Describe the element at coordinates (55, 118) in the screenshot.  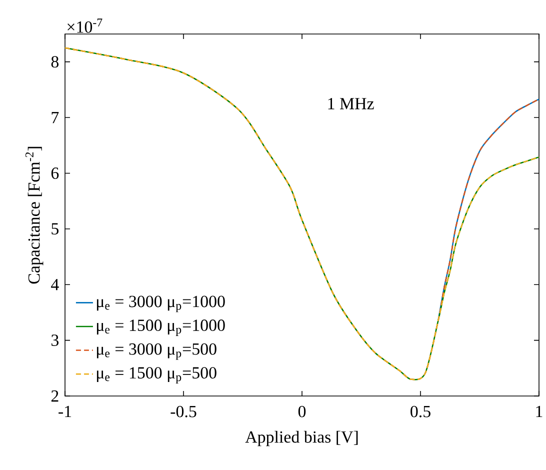
I see `y-tick-label: 7` at that location.